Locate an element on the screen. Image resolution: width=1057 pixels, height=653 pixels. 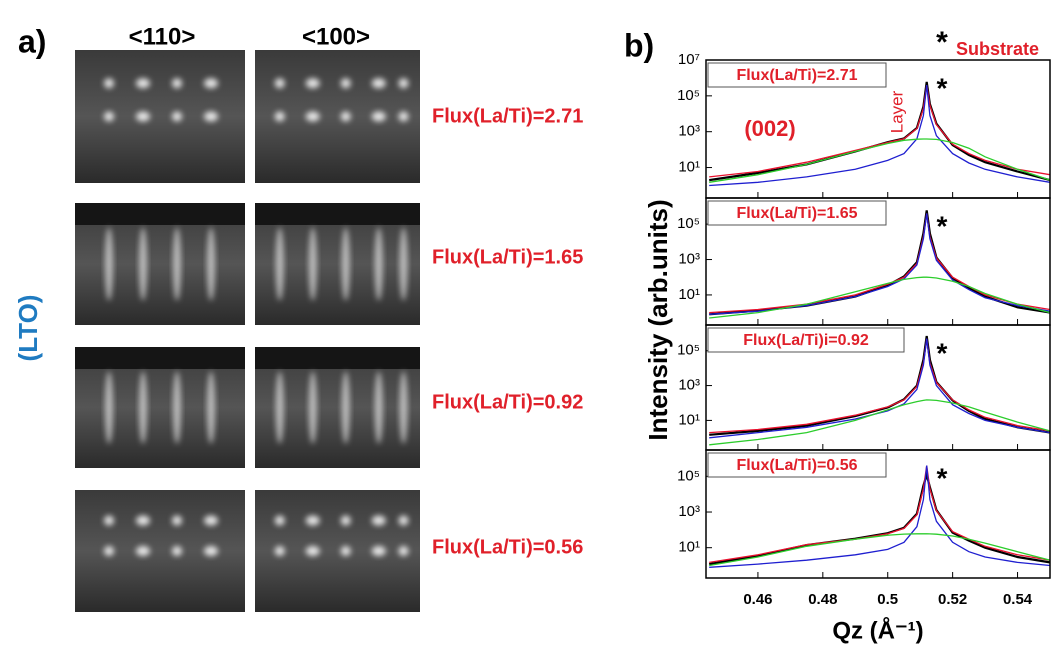
x-axis-label: Qz (Å⁻¹) is located at coordinates (877, 630).